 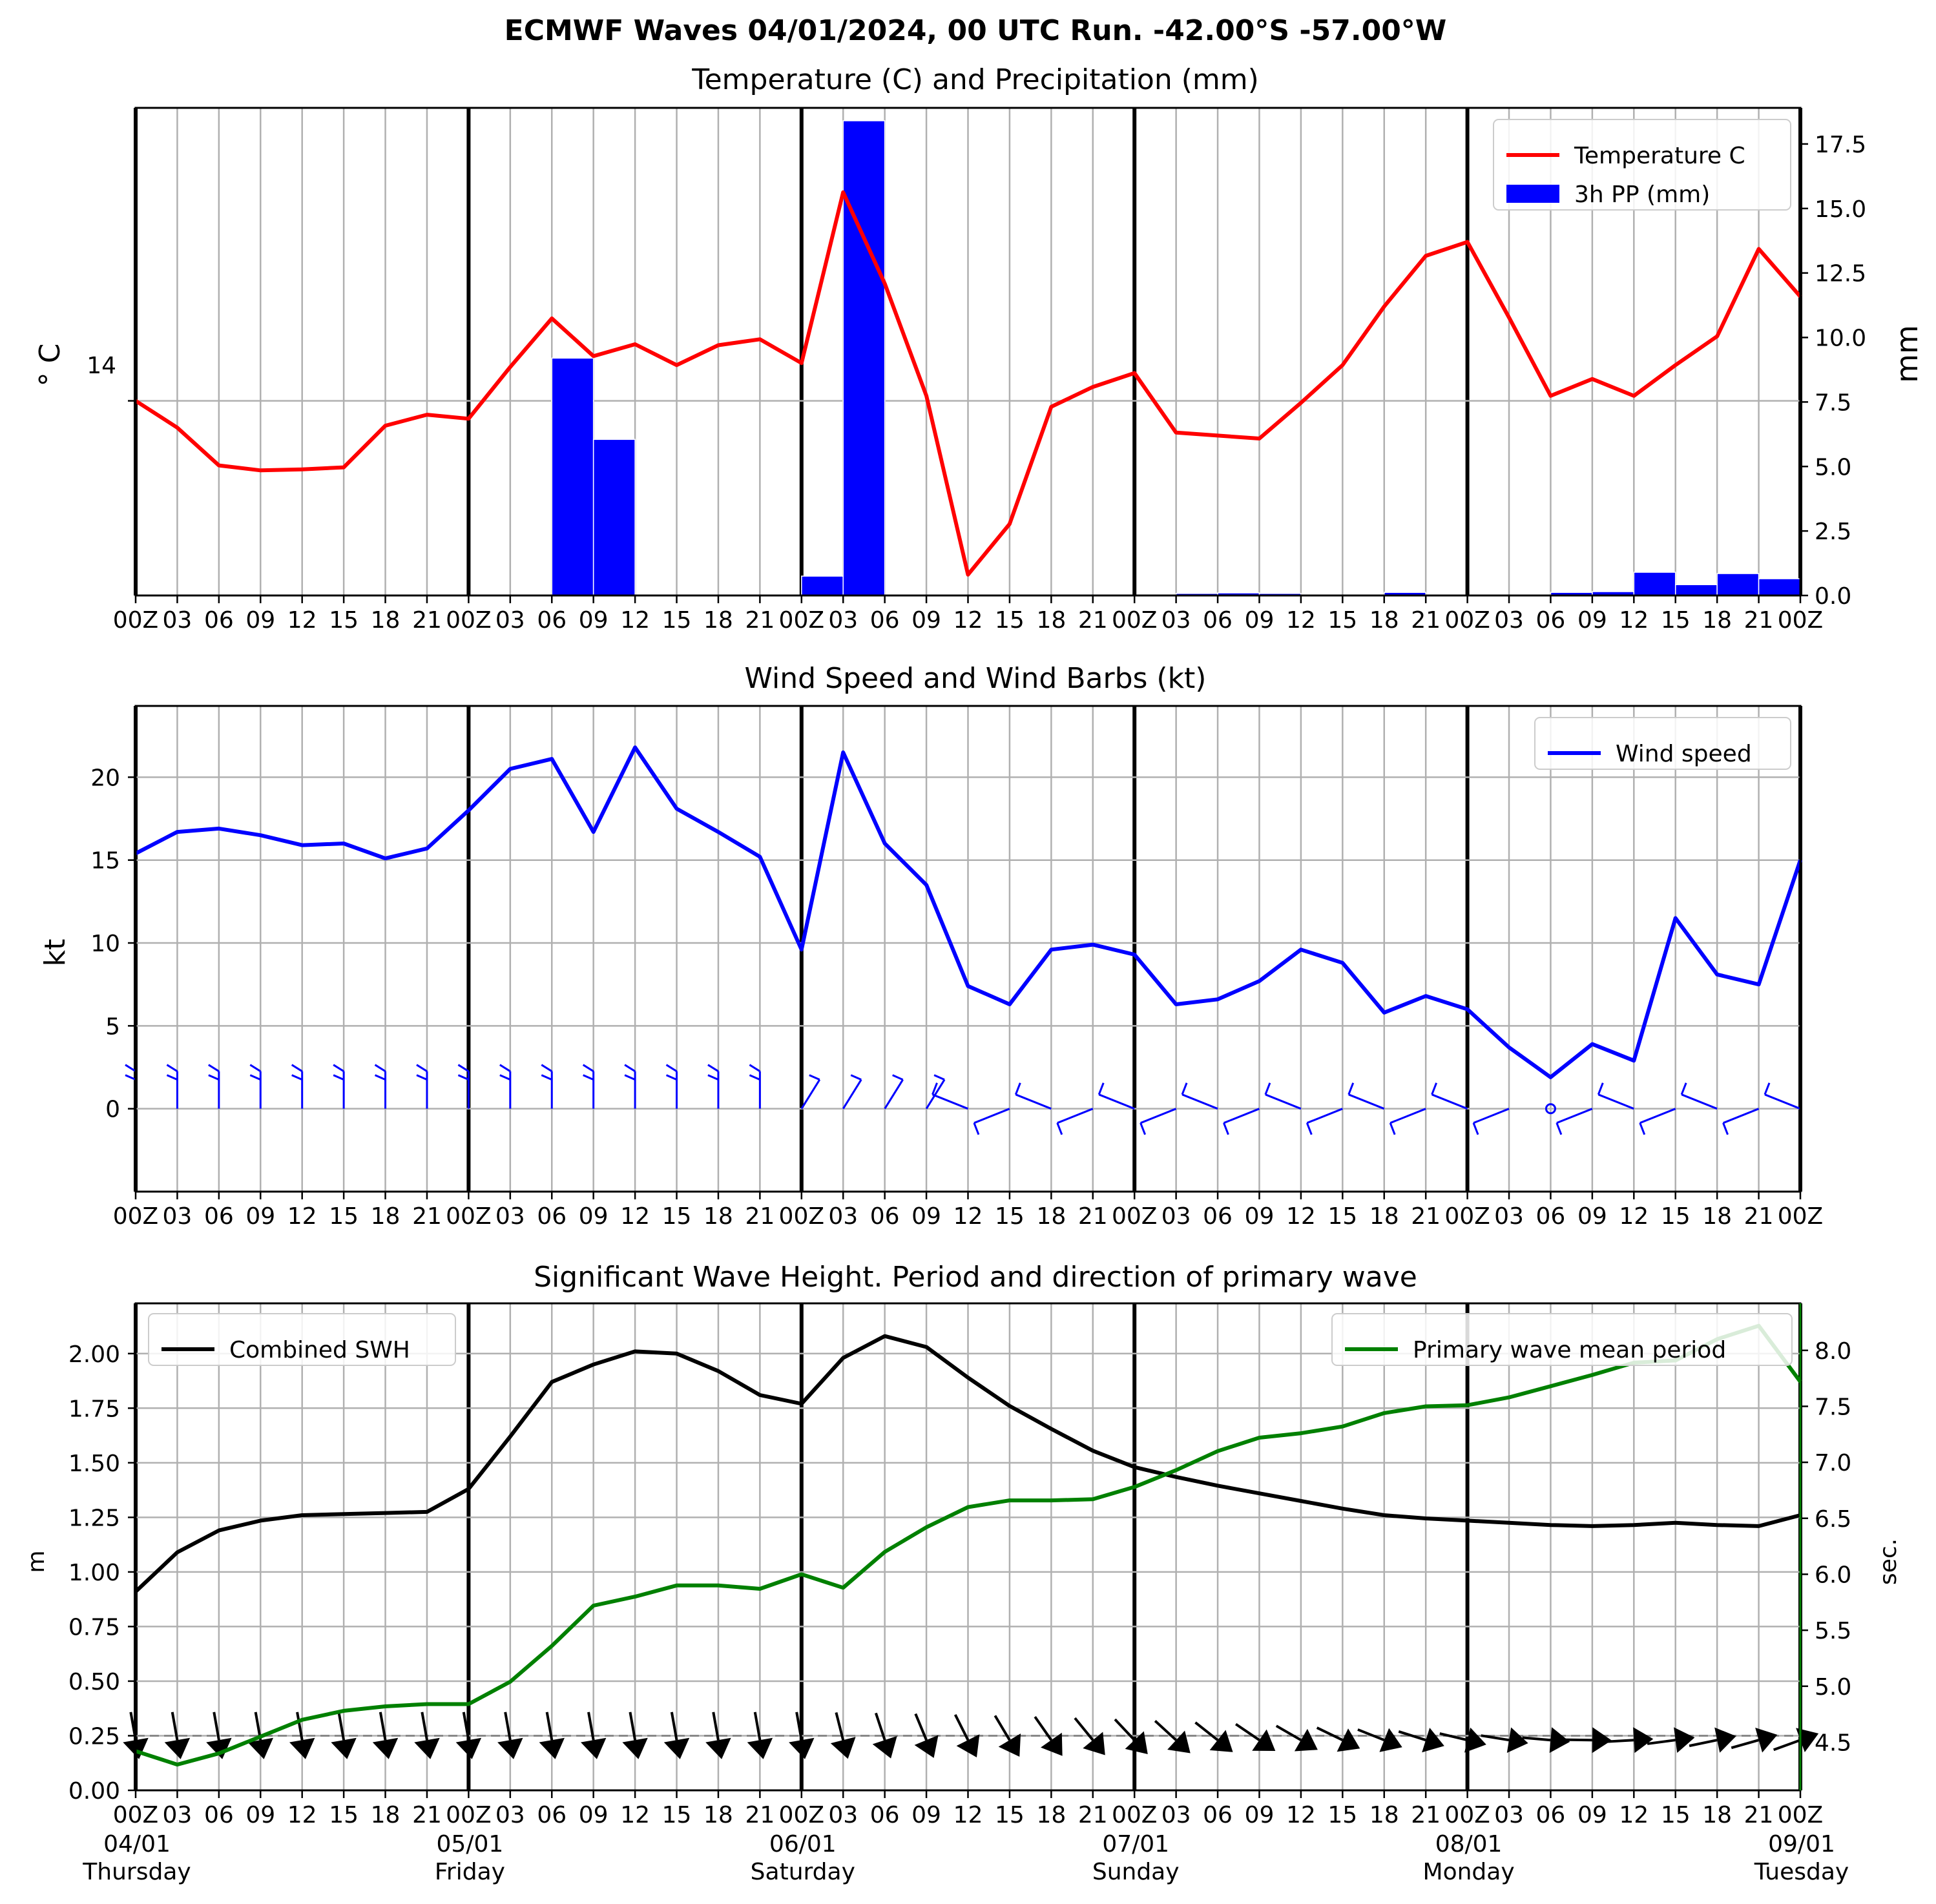 I want to click on panel3-y-tick-label: 0.75, so click(x=94, y=1627).